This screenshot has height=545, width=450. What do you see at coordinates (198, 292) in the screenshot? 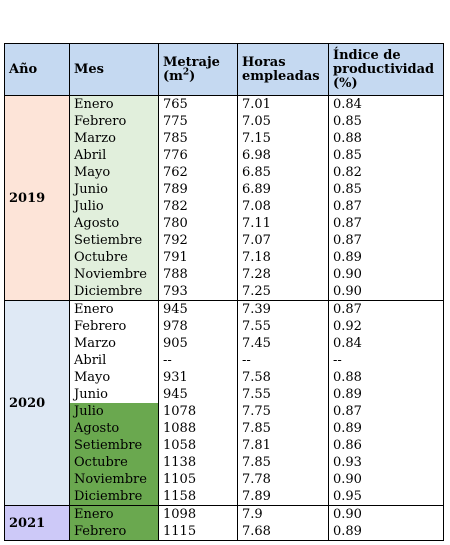
I see `metraje-cell: 793` at bounding box center [198, 292].